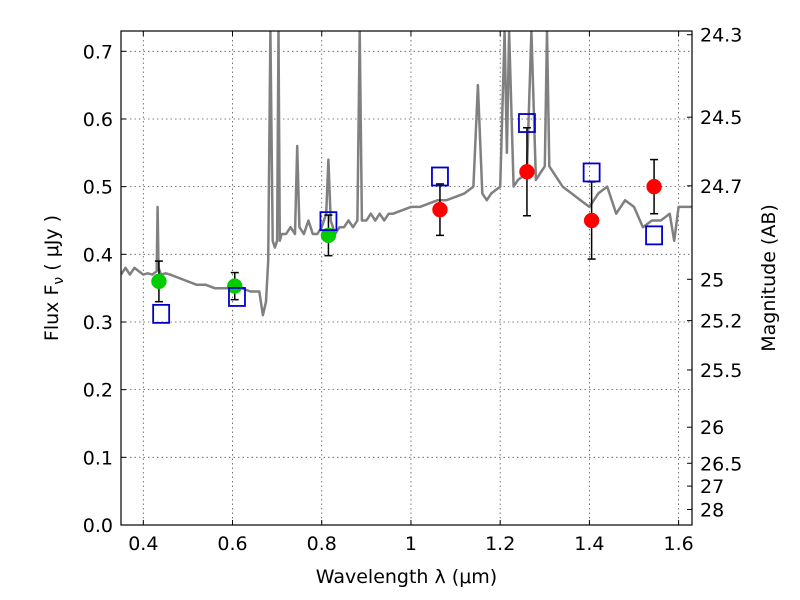  I want to click on y-axis-label: Flux Fν ( μJy ), so click(54, 278).